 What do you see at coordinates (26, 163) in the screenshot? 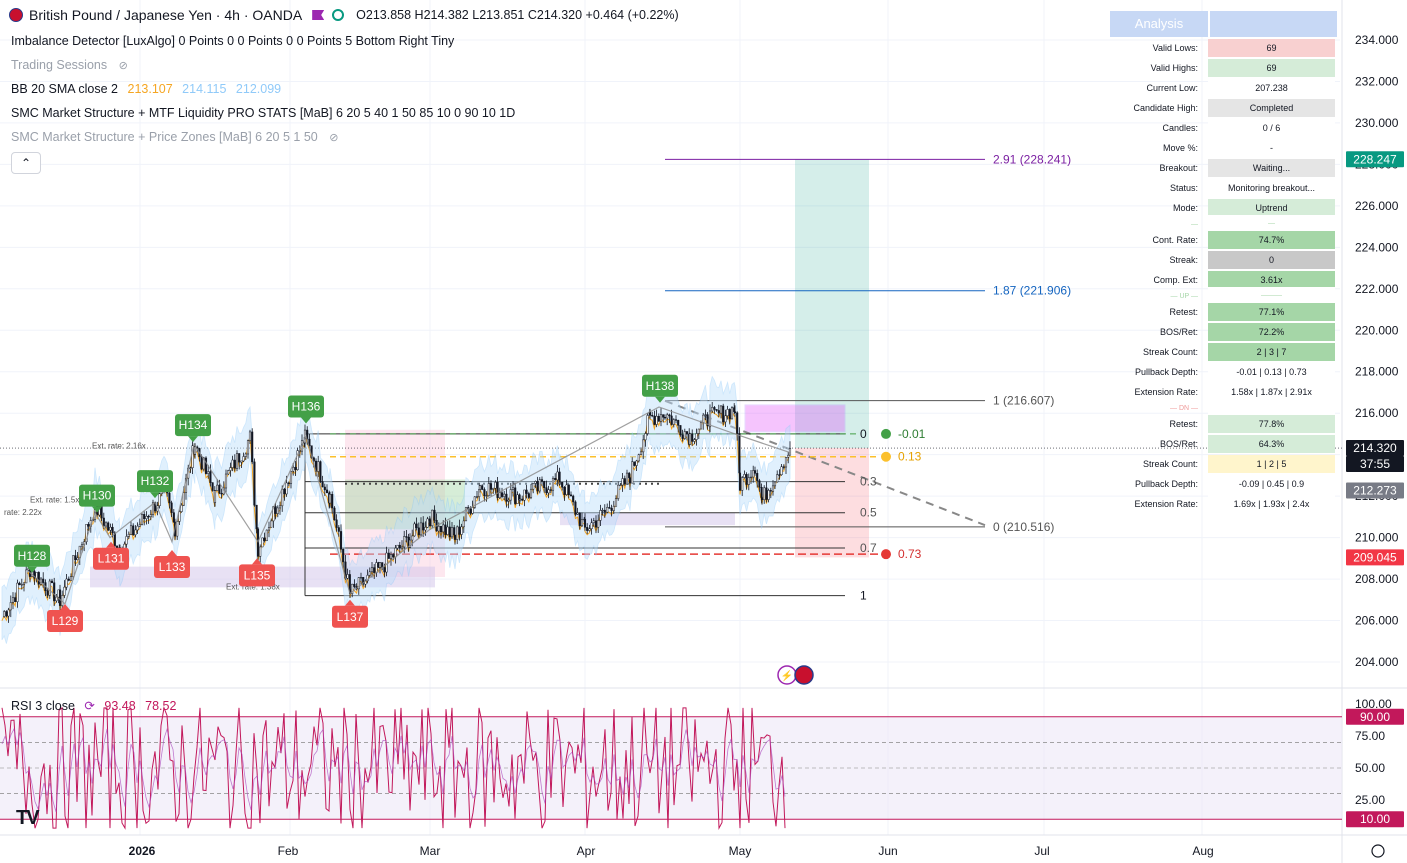
I see `collapse-legend-button: ⌃` at bounding box center [26, 163].